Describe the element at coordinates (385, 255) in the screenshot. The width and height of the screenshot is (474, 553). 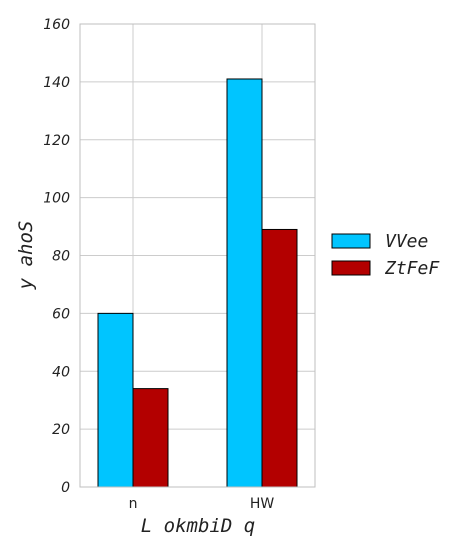
I see `legend: VVee ZtFeF` at that location.